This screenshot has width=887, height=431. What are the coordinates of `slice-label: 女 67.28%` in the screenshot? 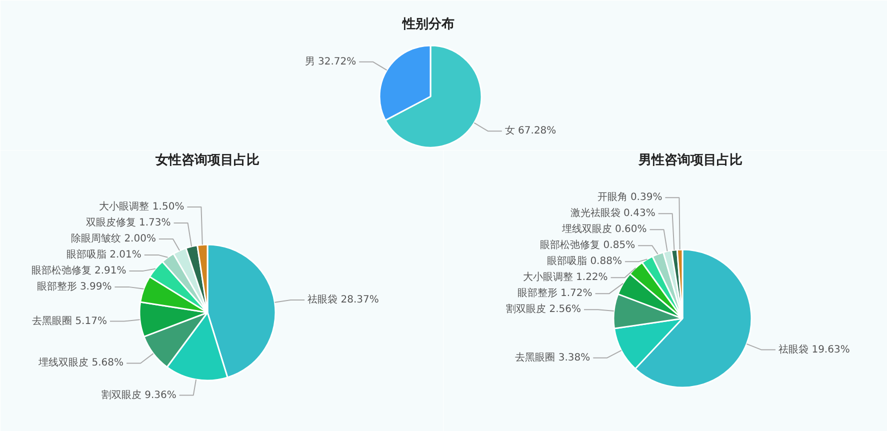 It's located at (530, 130).